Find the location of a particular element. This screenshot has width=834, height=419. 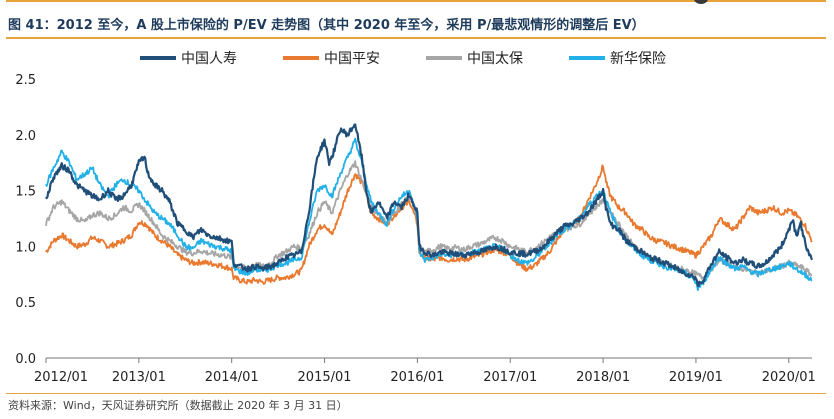

legend-item-1: 中国平安 is located at coordinates (331, 58).